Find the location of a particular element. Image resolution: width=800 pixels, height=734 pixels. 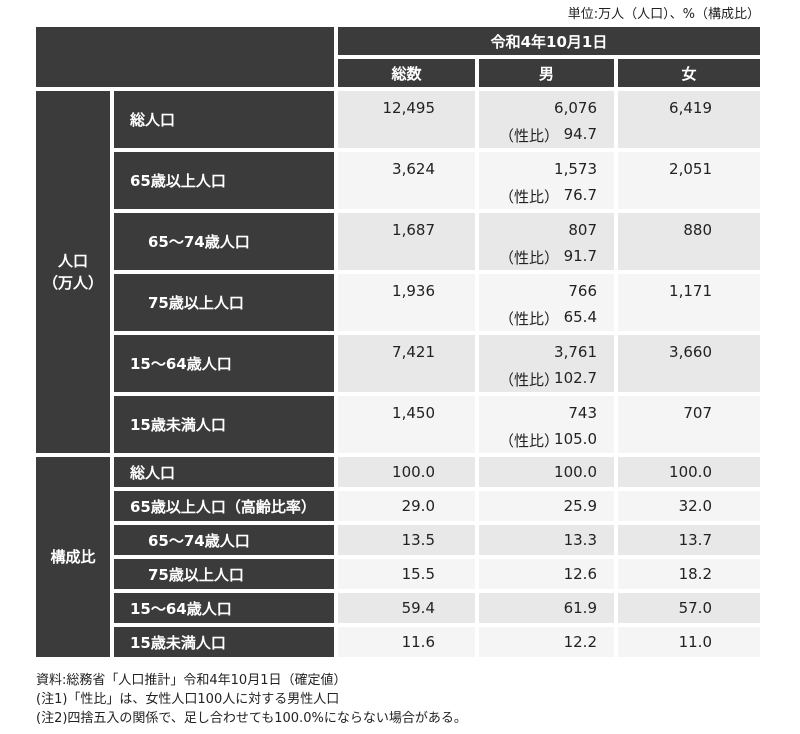

sex-ratio: （性比） 94.7 is located at coordinates (538, 135).